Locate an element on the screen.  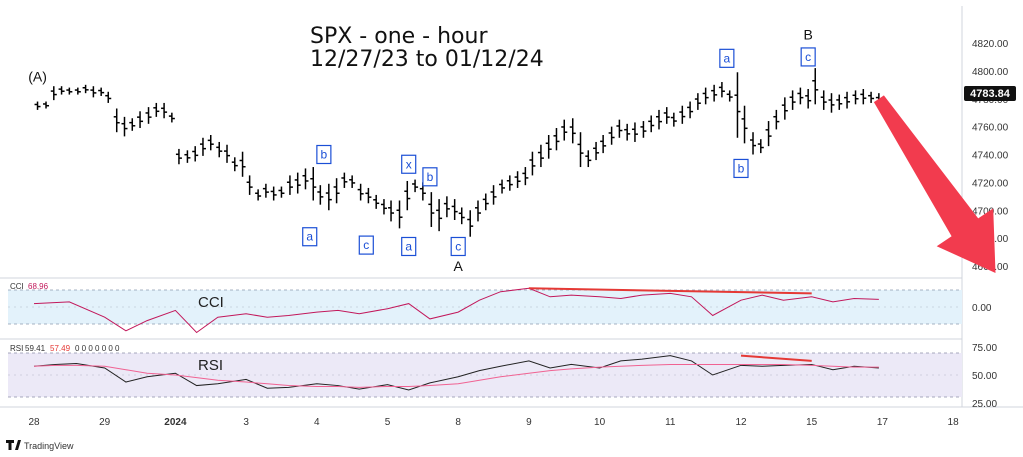
wave-label-text: a is located at coordinates (727, 58).